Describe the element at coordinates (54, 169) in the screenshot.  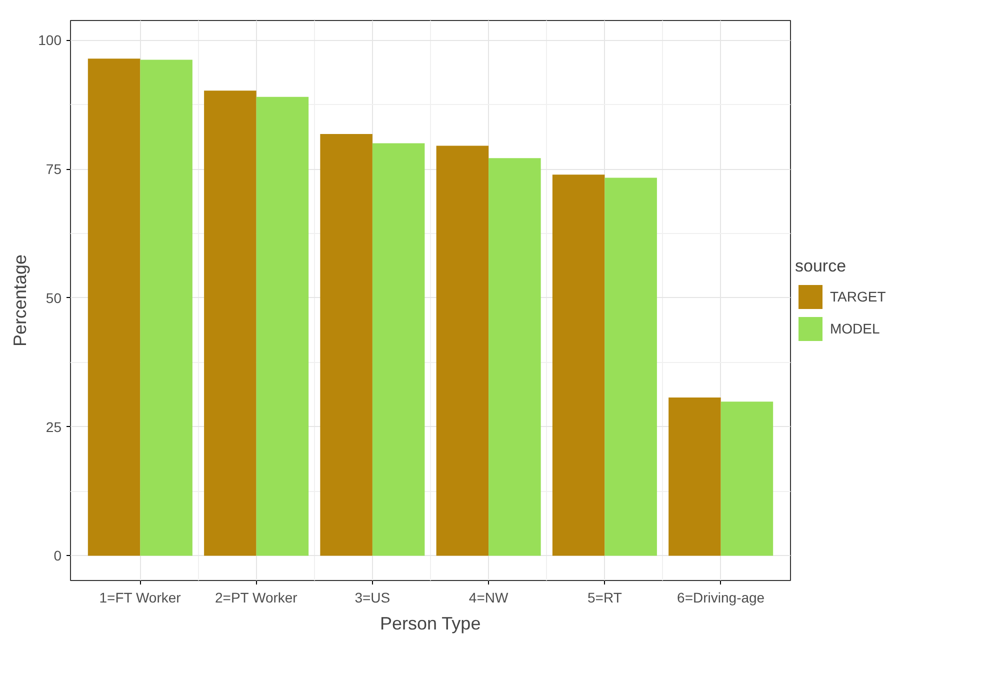
I see `y-tick-label: 75` at that location.